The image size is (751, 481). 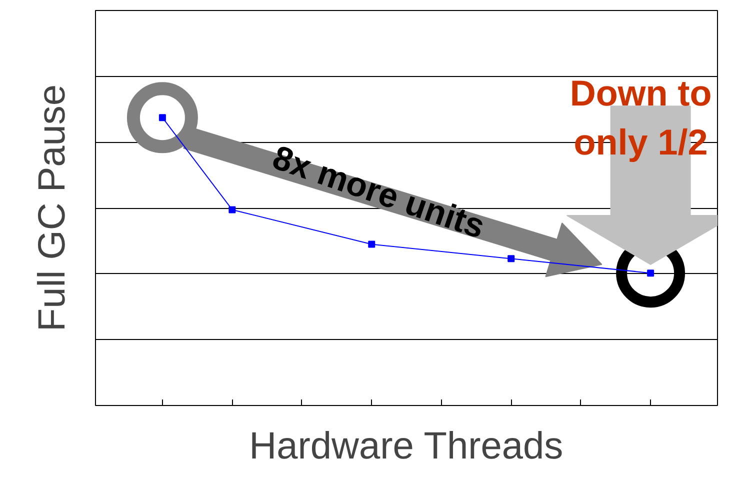 What do you see at coordinates (406, 447) in the screenshot?
I see `x-axis-title: Hardware Threads` at bounding box center [406, 447].